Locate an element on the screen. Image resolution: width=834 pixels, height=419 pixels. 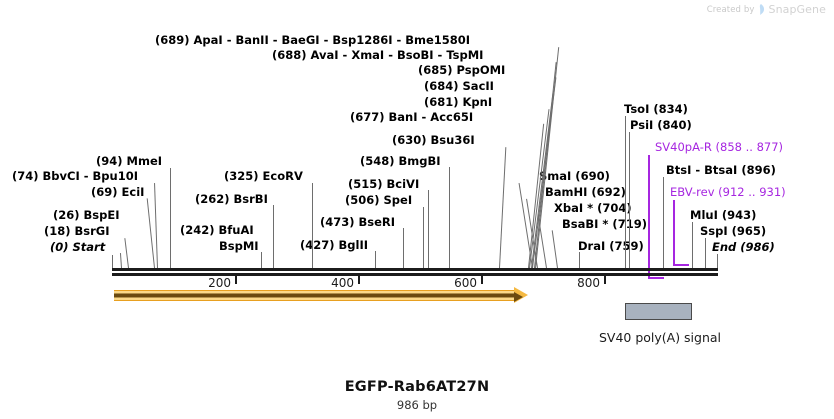
primer-leader-ebv-rev is located at coordinates (674, 233).